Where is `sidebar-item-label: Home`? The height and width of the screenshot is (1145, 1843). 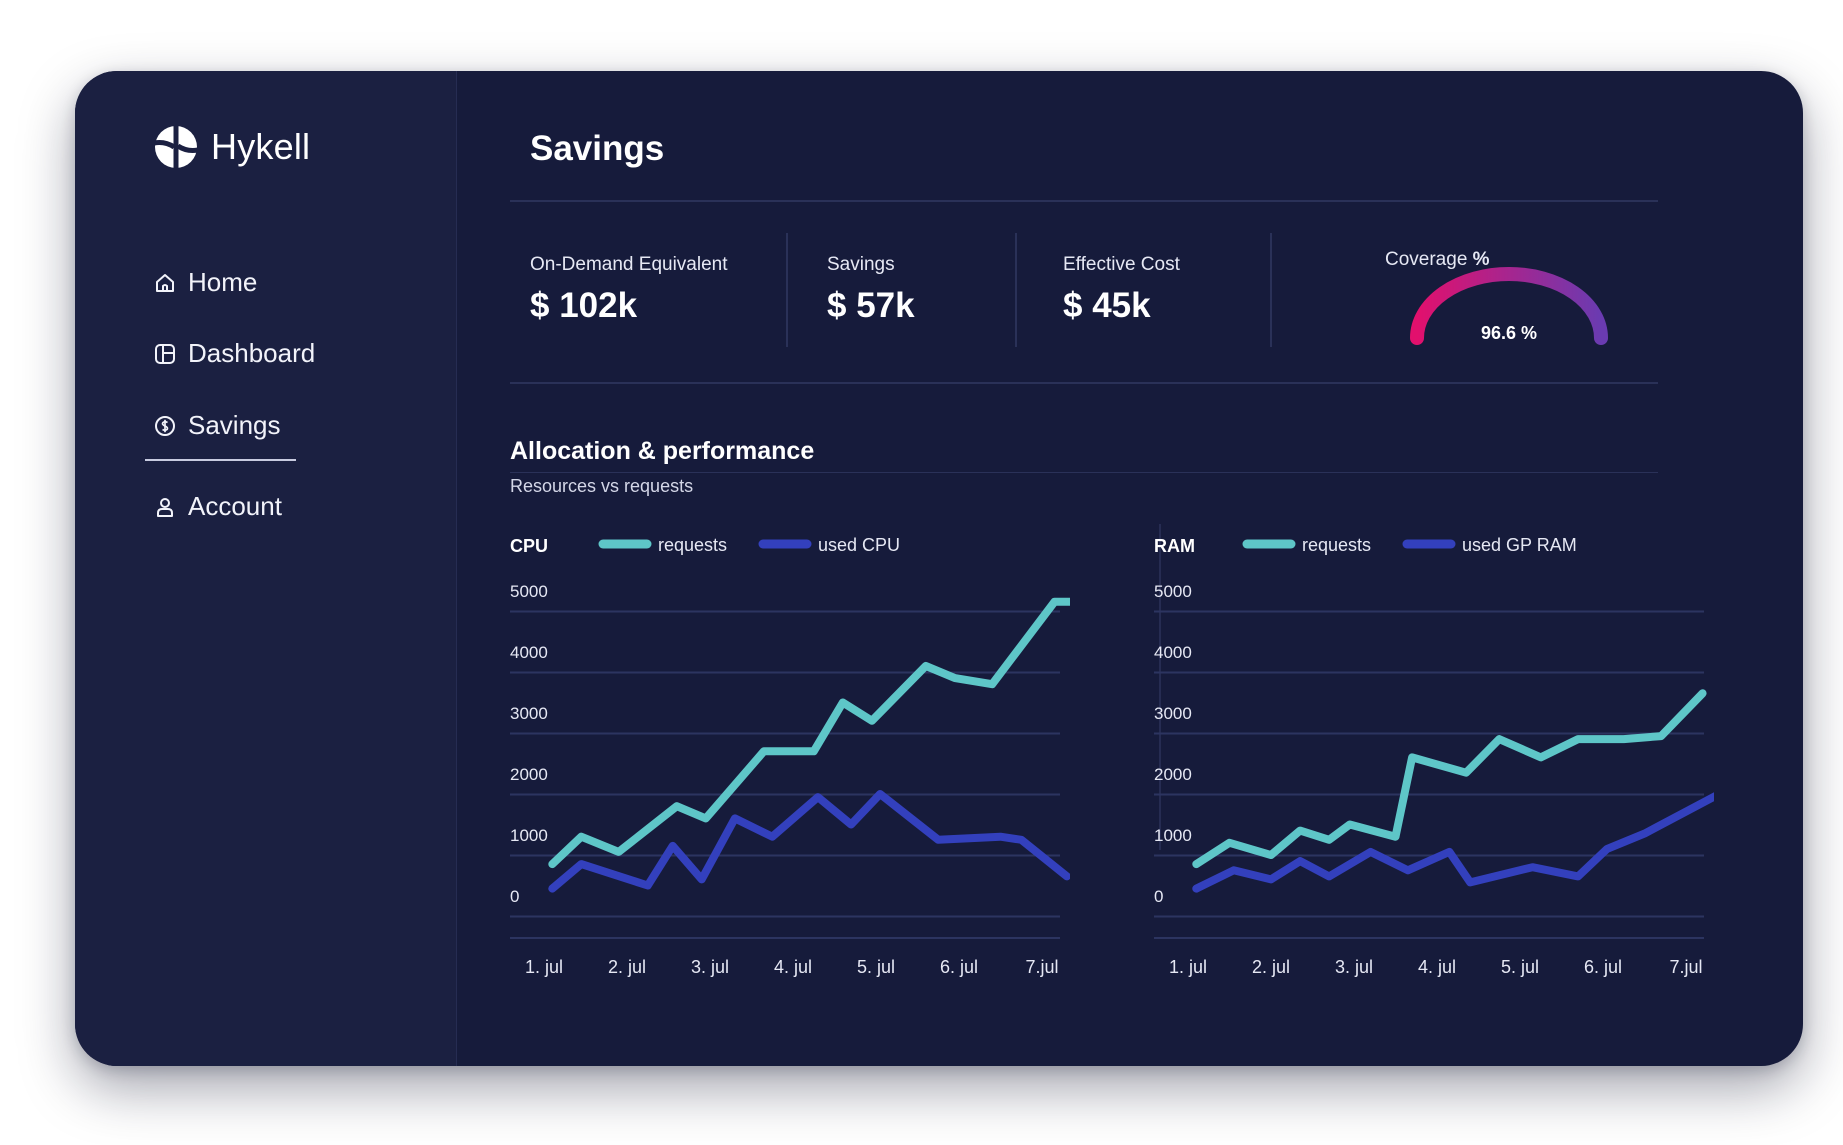 sidebar-item-label: Home is located at coordinates (223, 282).